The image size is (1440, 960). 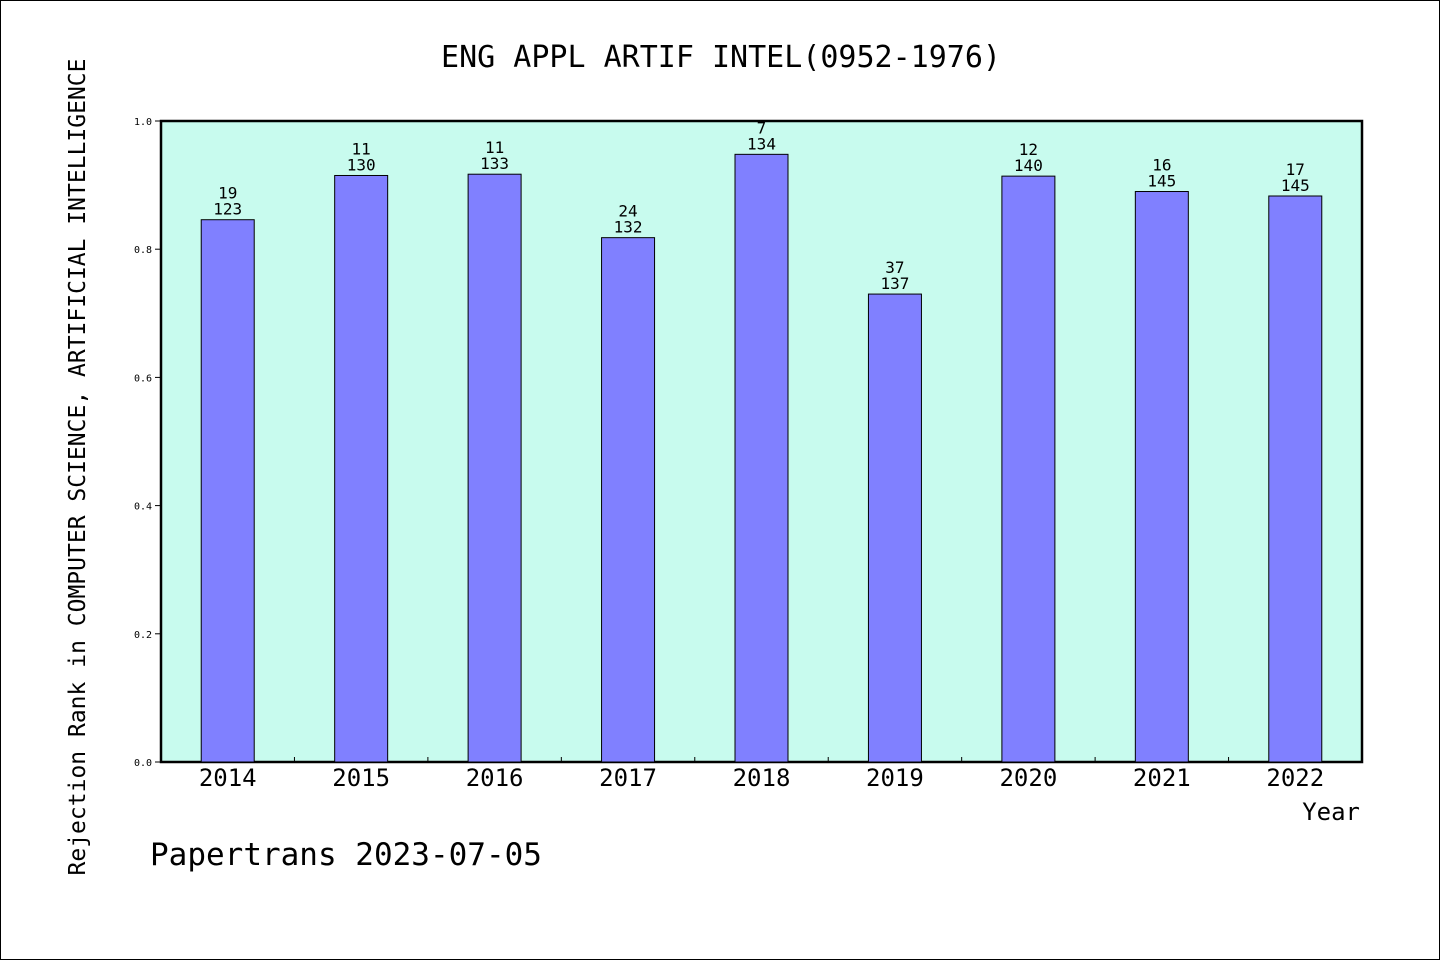 I want to click on bar-label-bottom: 134, so click(x=761, y=143).